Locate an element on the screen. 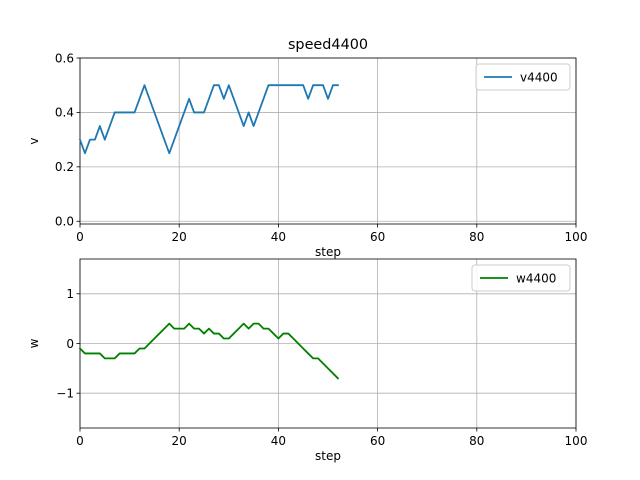 The height and width of the screenshot is (480, 640). y-tick-label: 0.2 is located at coordinates (64, 167).